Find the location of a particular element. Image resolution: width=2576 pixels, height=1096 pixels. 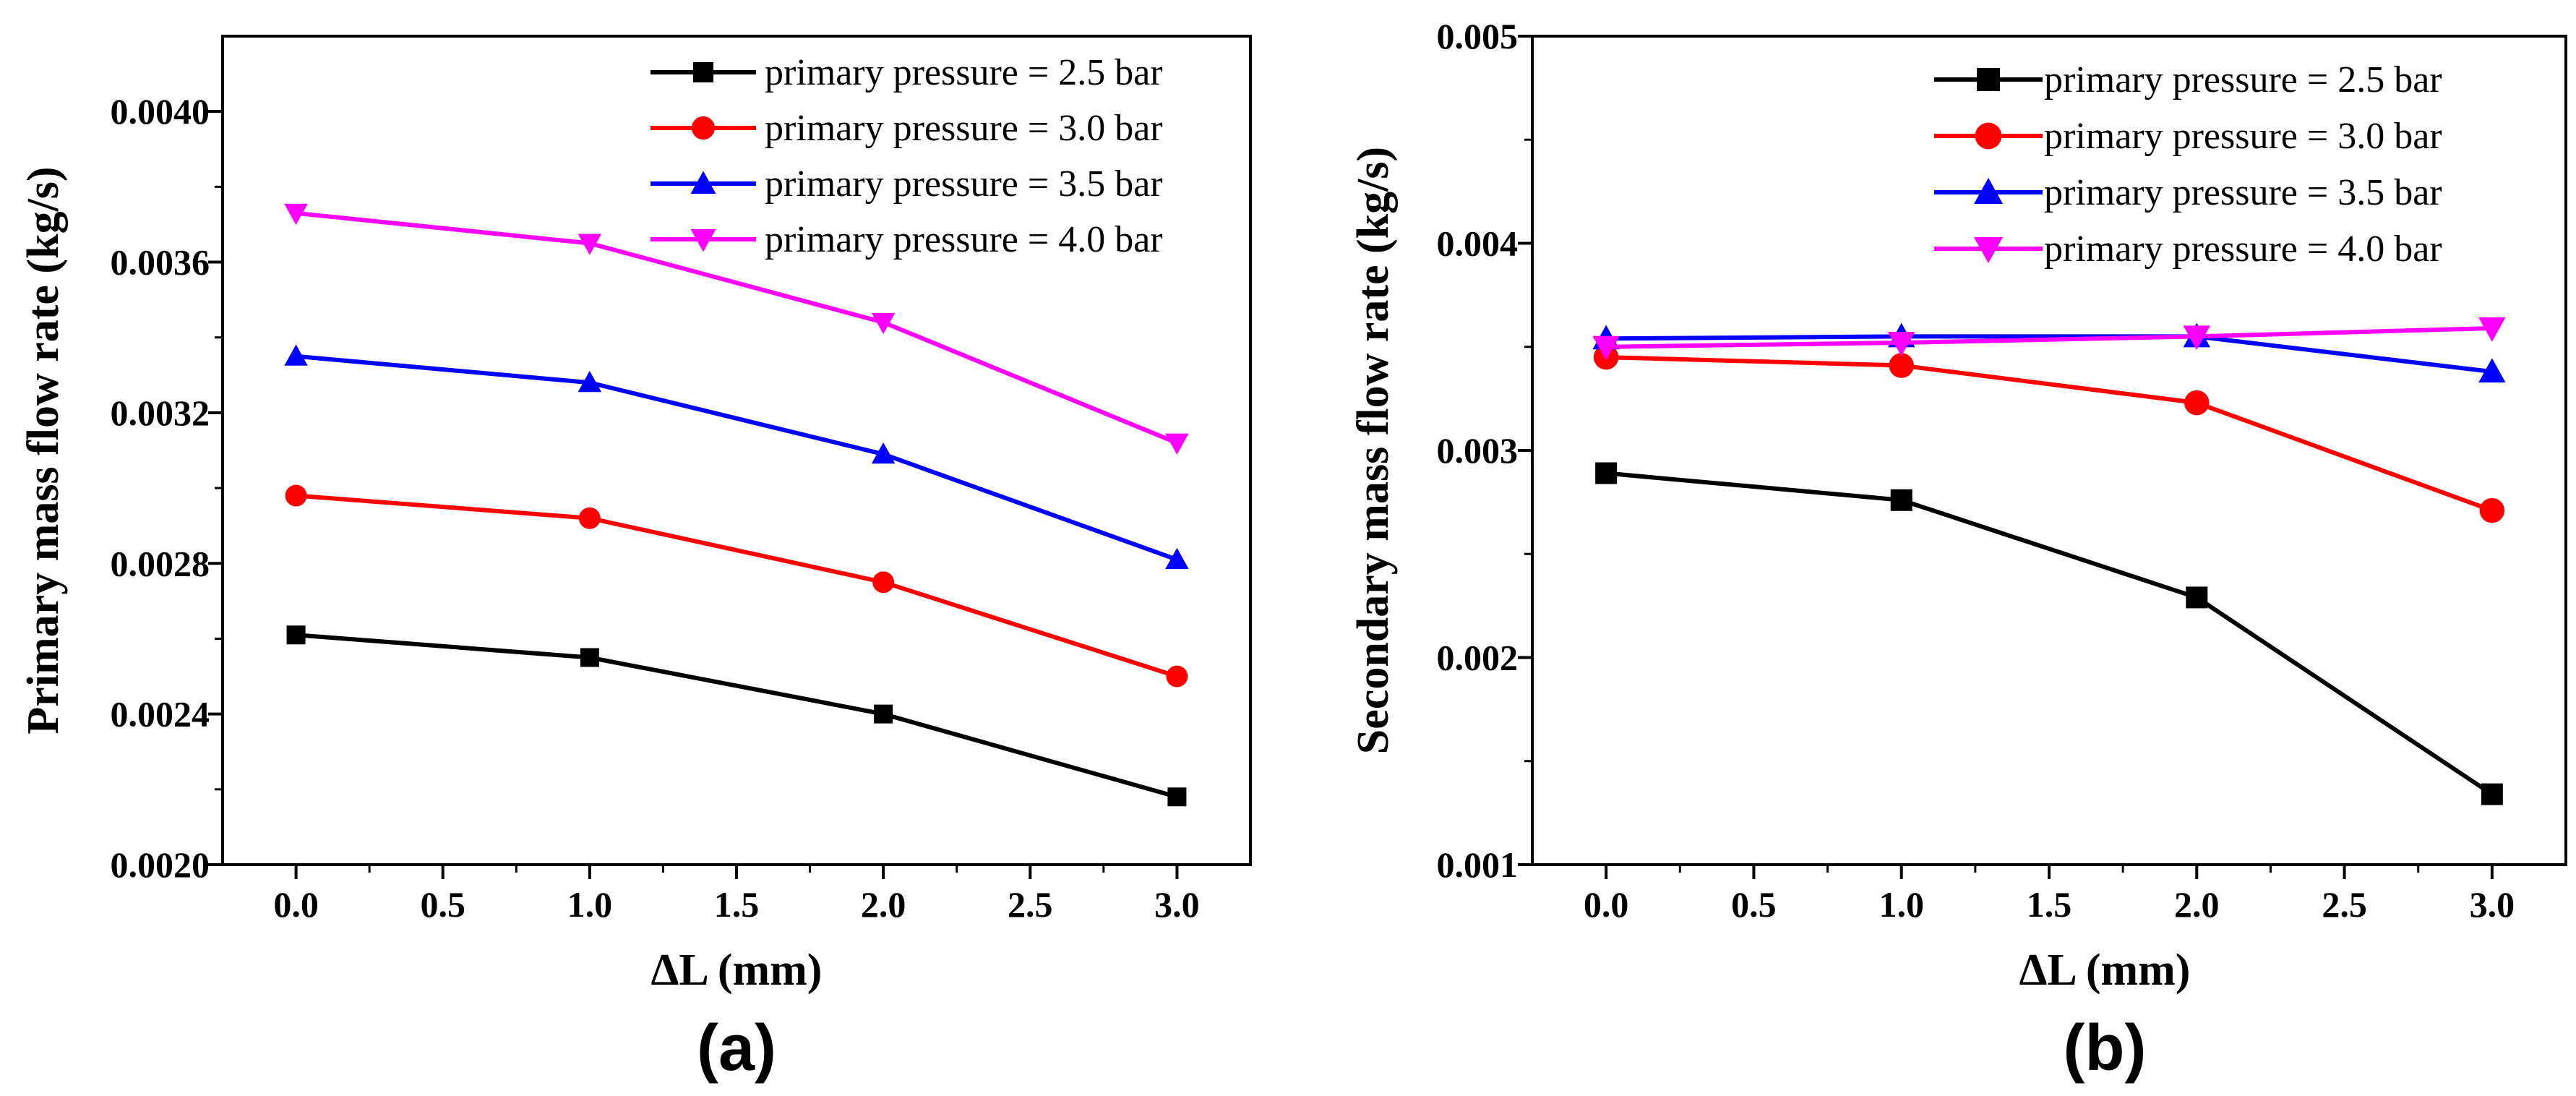

y-tick-label: 0.0032 is located at coordinates (161, 413).